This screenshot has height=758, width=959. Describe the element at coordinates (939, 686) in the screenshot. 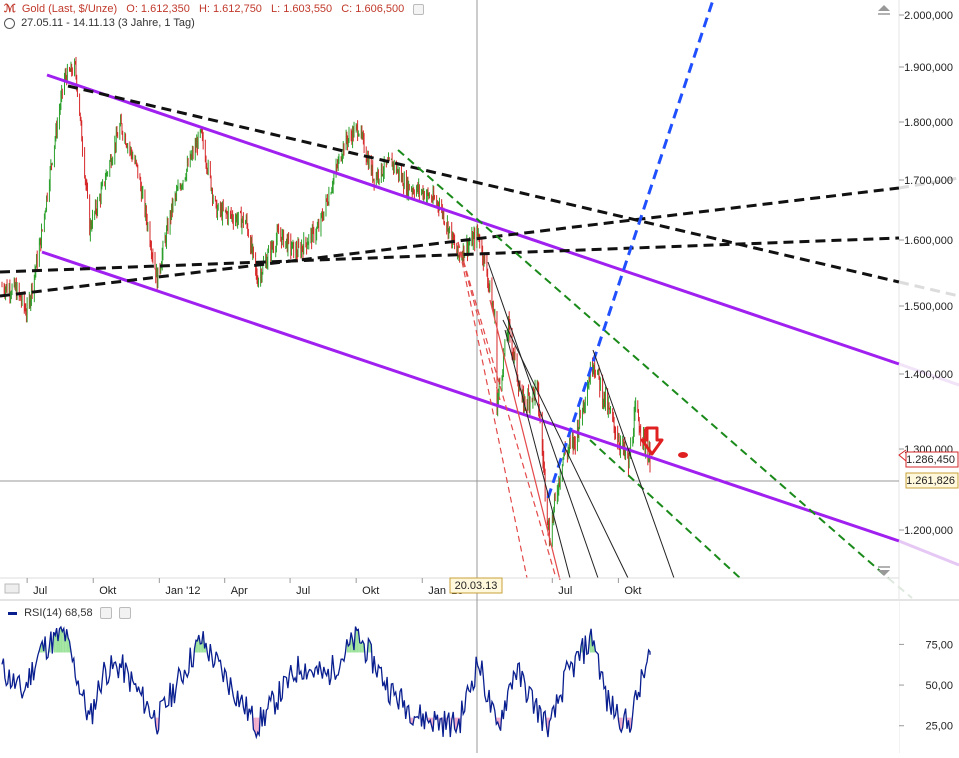

I see `rsi-tick-label: 50,00` at that location.